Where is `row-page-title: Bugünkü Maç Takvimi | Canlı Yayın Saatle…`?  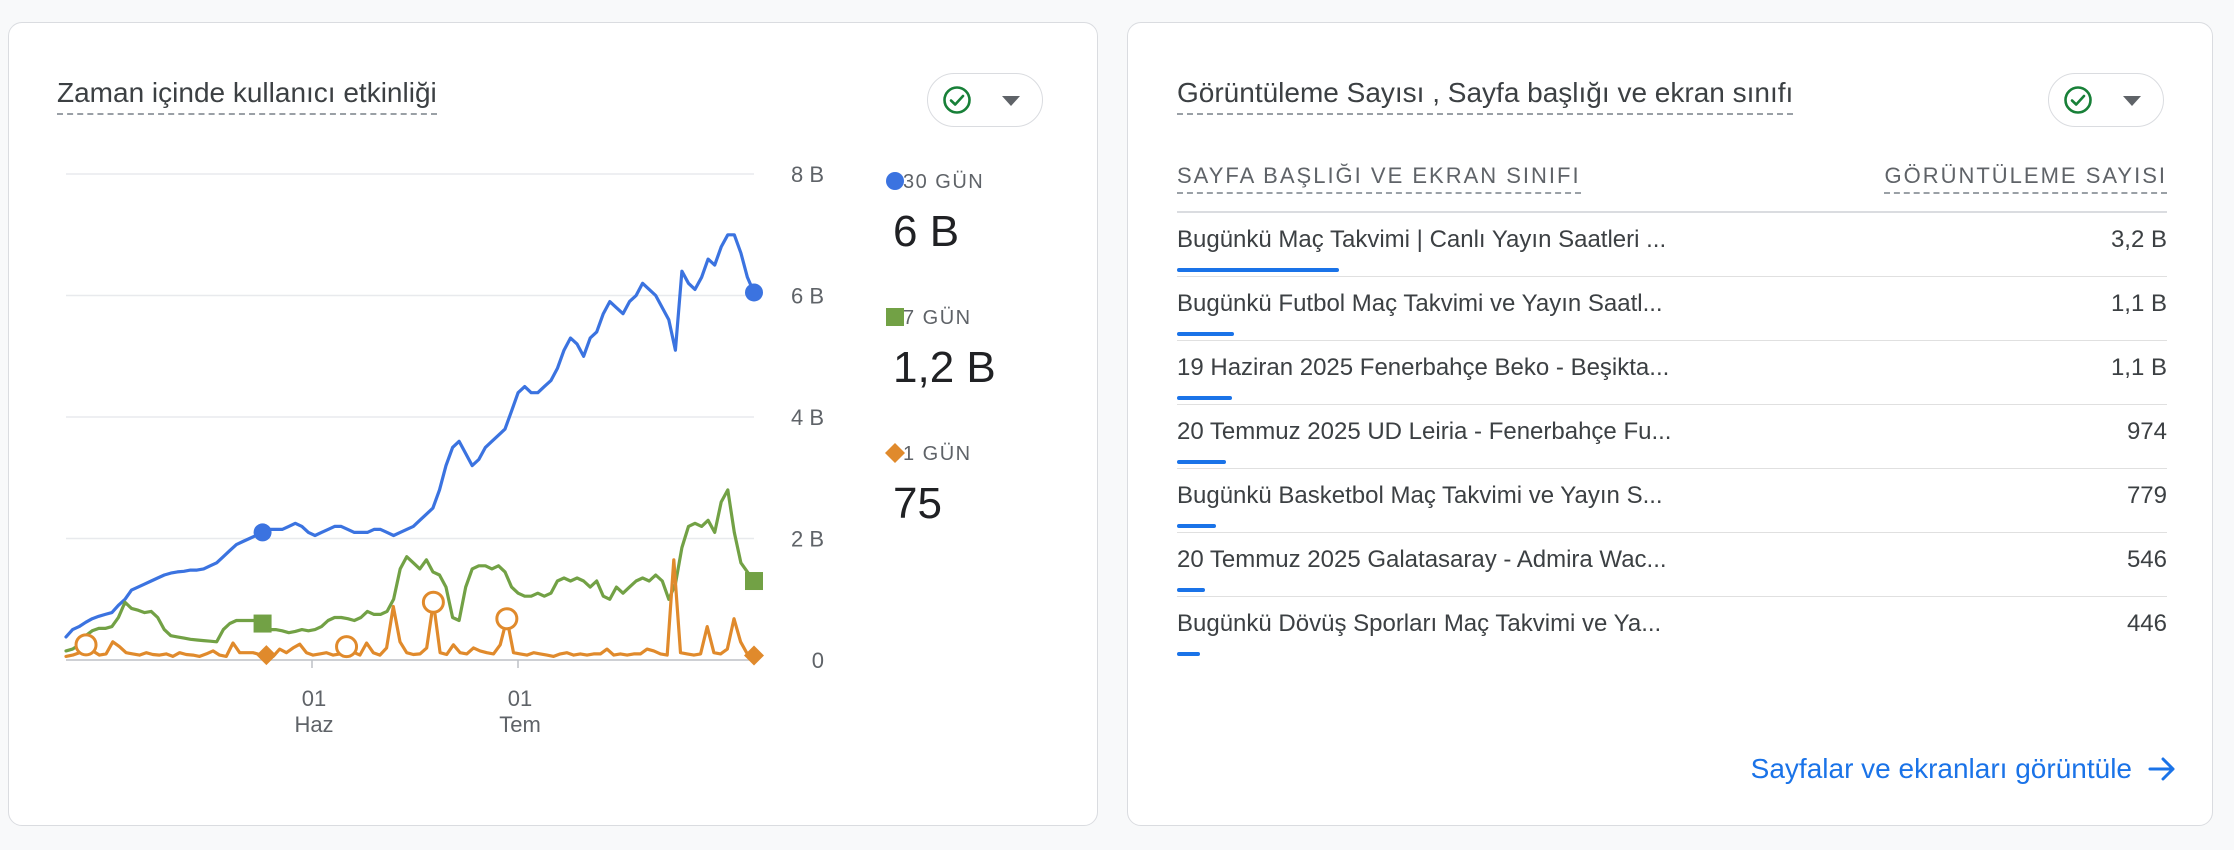 row-page-title: Bugünkü Maç Takvimi | Canlı Yayın Saatle… is located at coordinates (1422, 239).